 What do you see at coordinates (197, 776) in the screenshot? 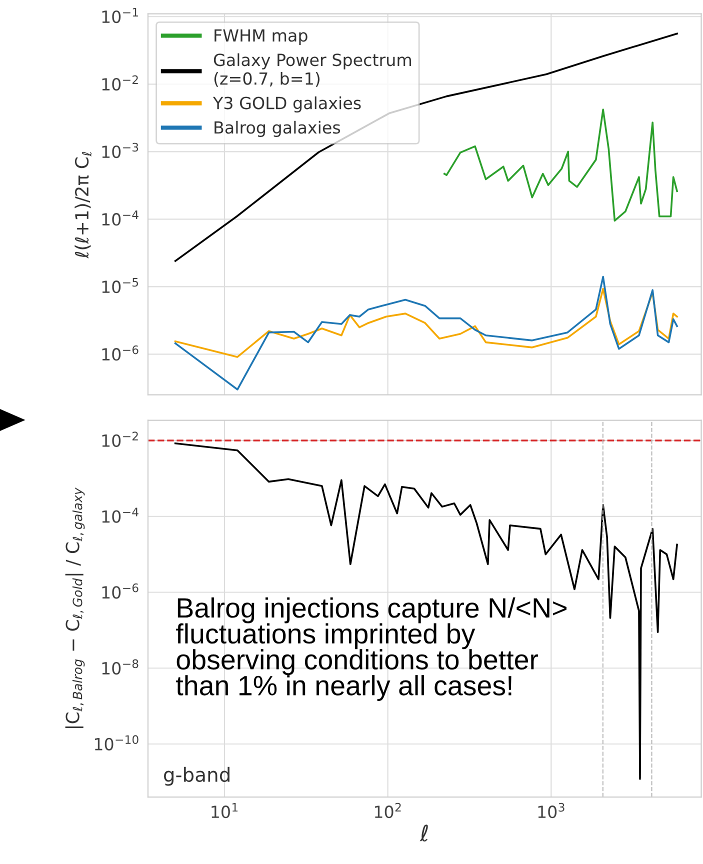
I see `annotation: g-band` at bounding box center [197, 776].